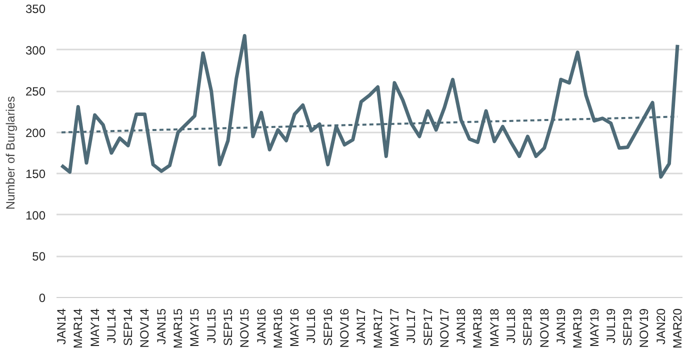 Image resolution: width=690 pixels, height=351 pixels. Describe the element at coordinates (10, 153) in the screenshot. I see `y-axis-title: Number of Burglaries` at that location.